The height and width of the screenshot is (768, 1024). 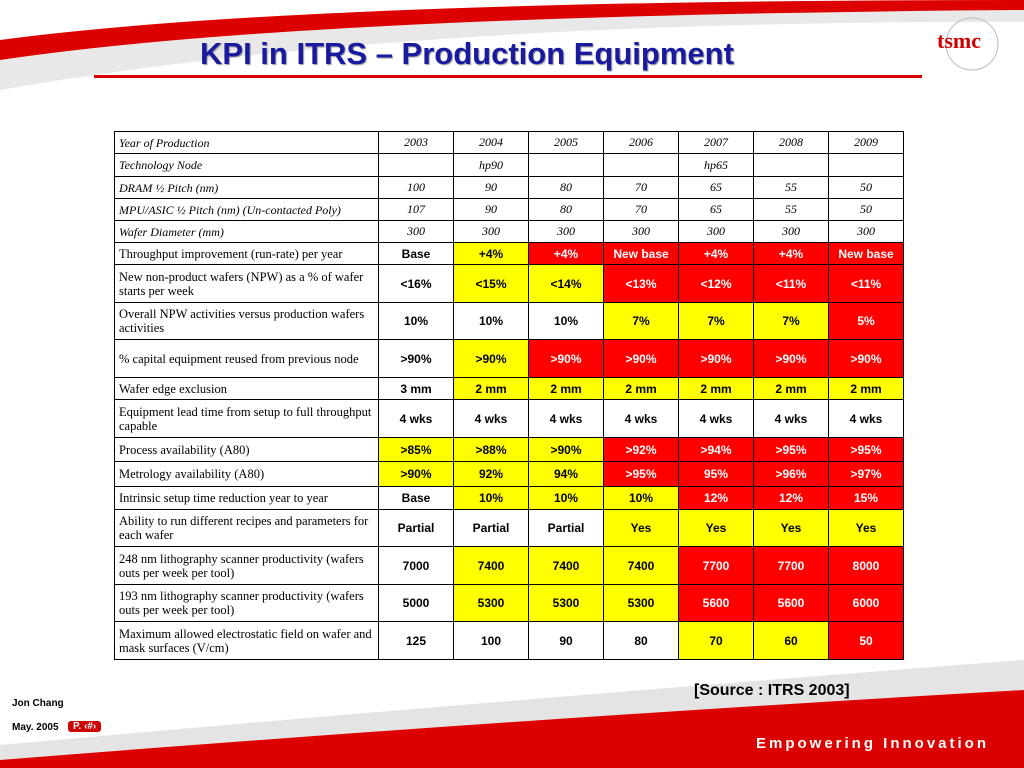 What do you see at coordinates (491, 283) in the screenshot?
I see `table-cell: <15%` at bounding box center [491, 283].